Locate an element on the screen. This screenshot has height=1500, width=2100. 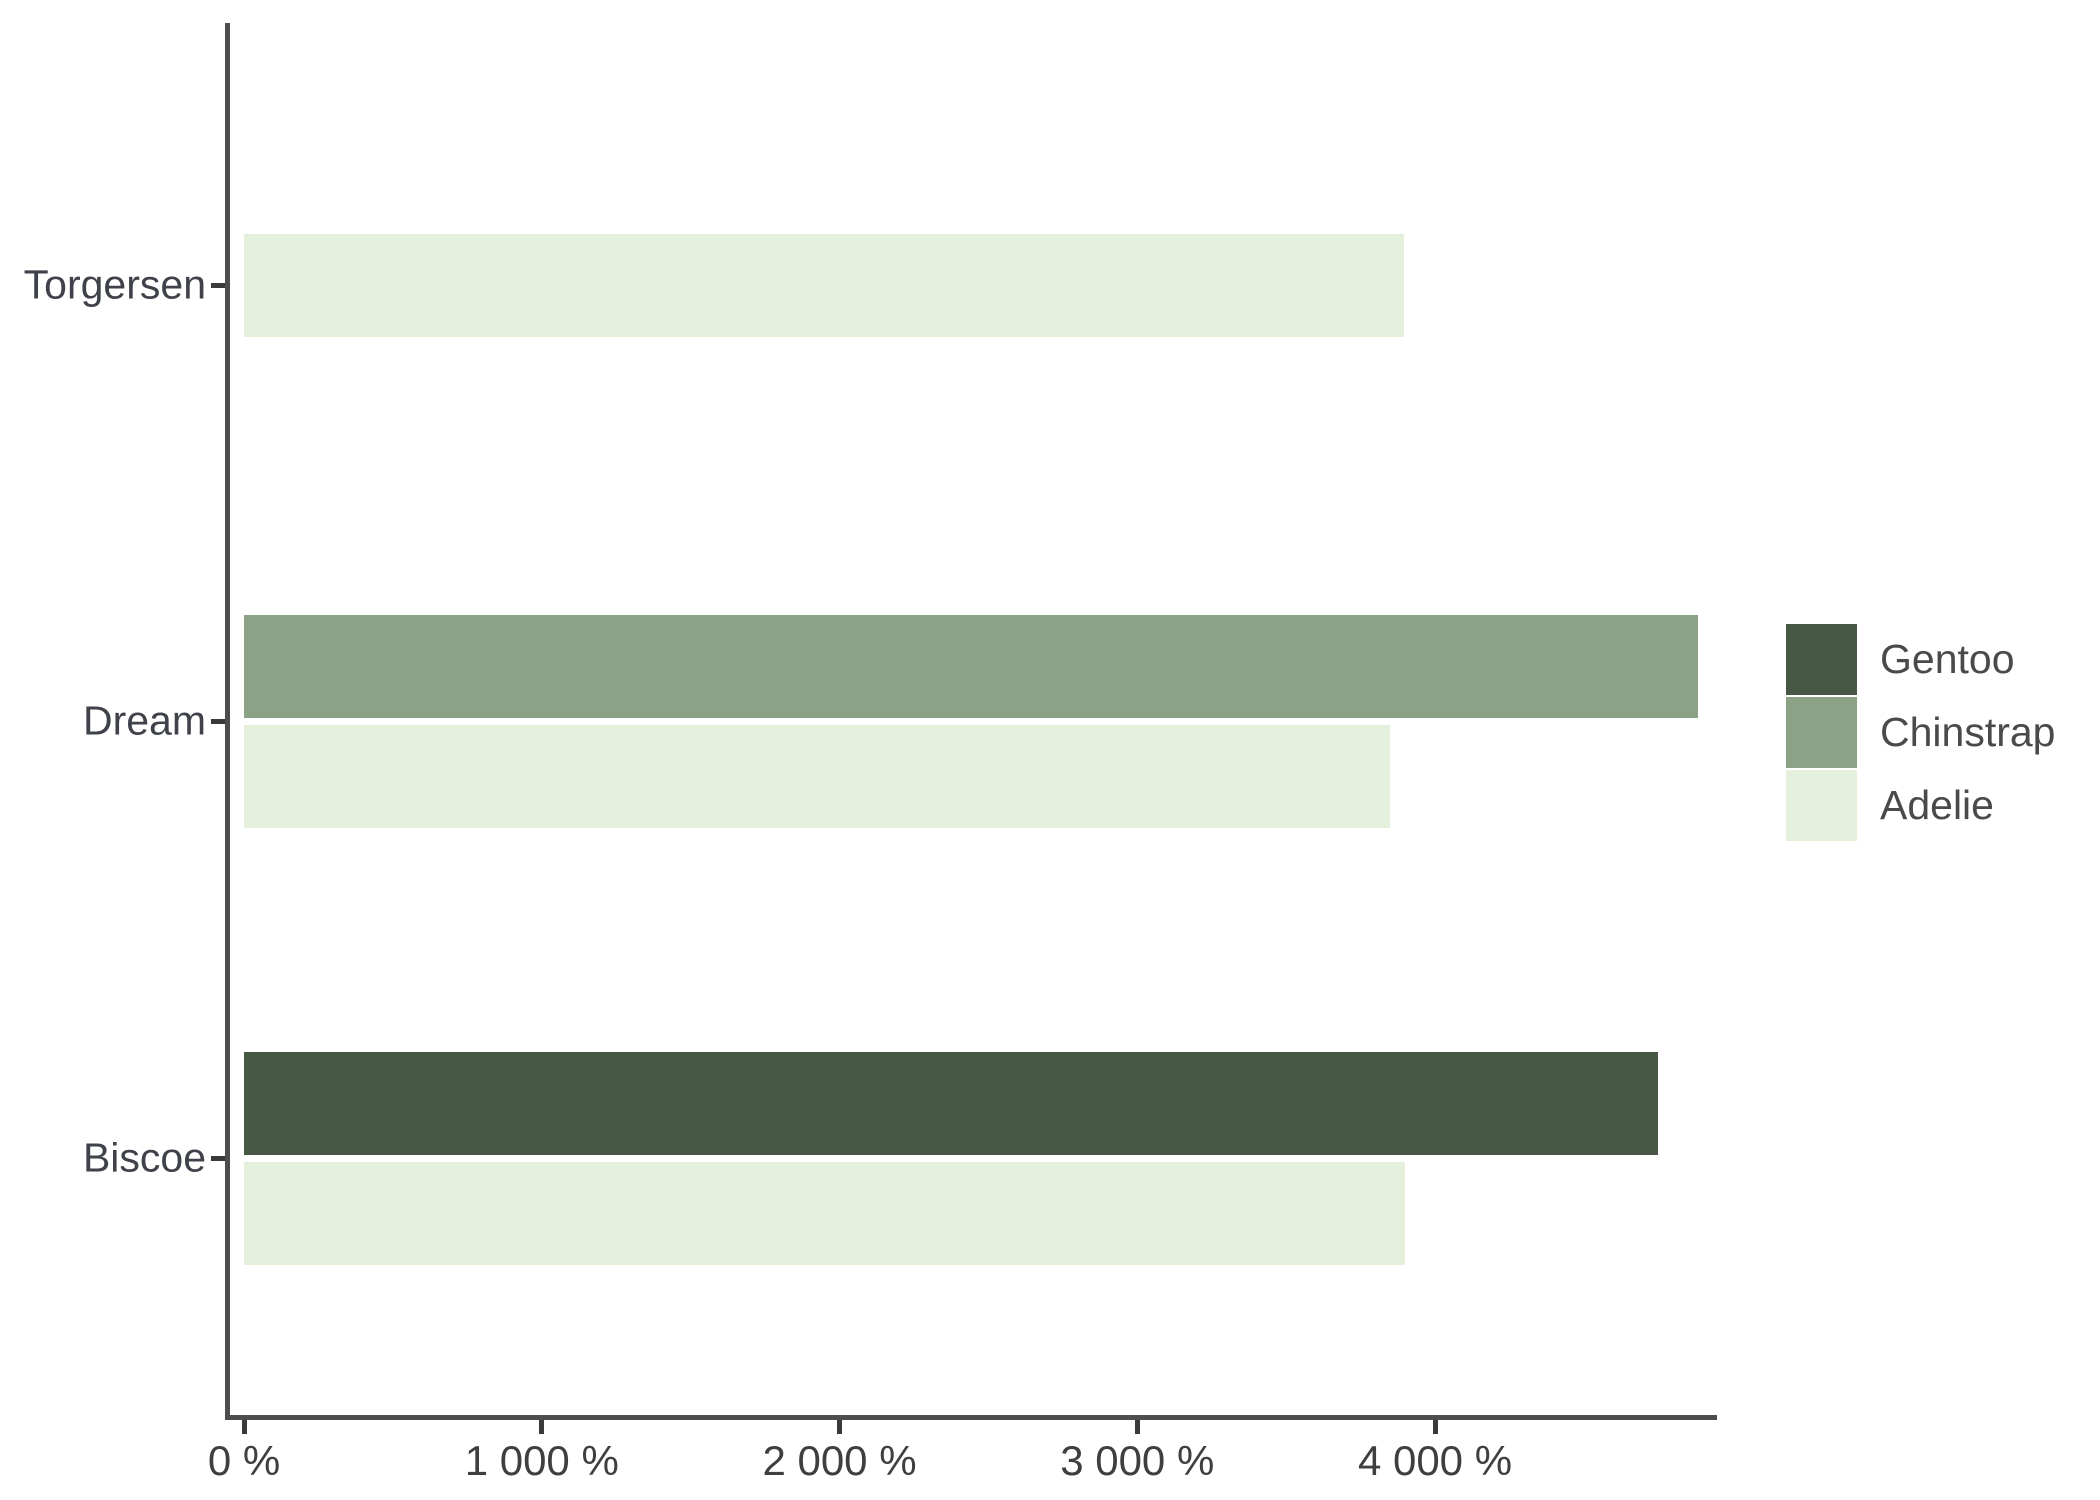
y-axis-category-label: Dream is located at coordinates (144, 720).